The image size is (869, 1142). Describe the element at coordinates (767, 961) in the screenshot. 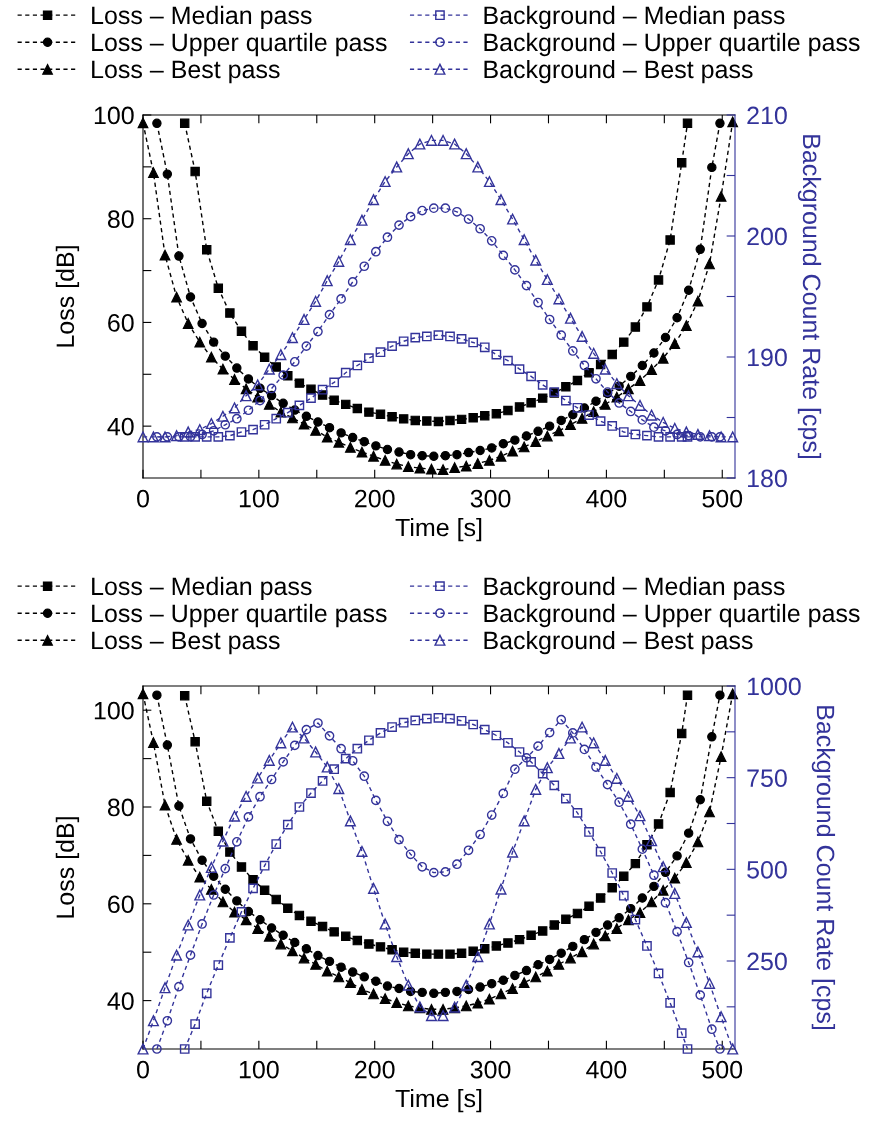

I see `y2-tick-label: 250` at that location.